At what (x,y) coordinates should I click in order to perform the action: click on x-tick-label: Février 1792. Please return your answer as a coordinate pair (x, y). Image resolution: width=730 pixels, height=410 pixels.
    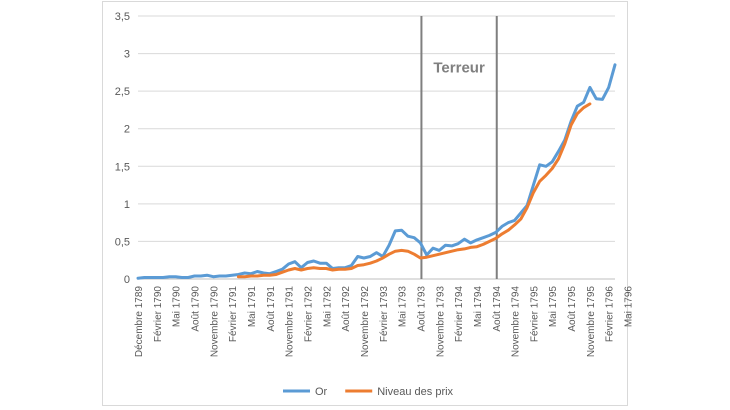
    Looking at the image, I should click on (308, 314).